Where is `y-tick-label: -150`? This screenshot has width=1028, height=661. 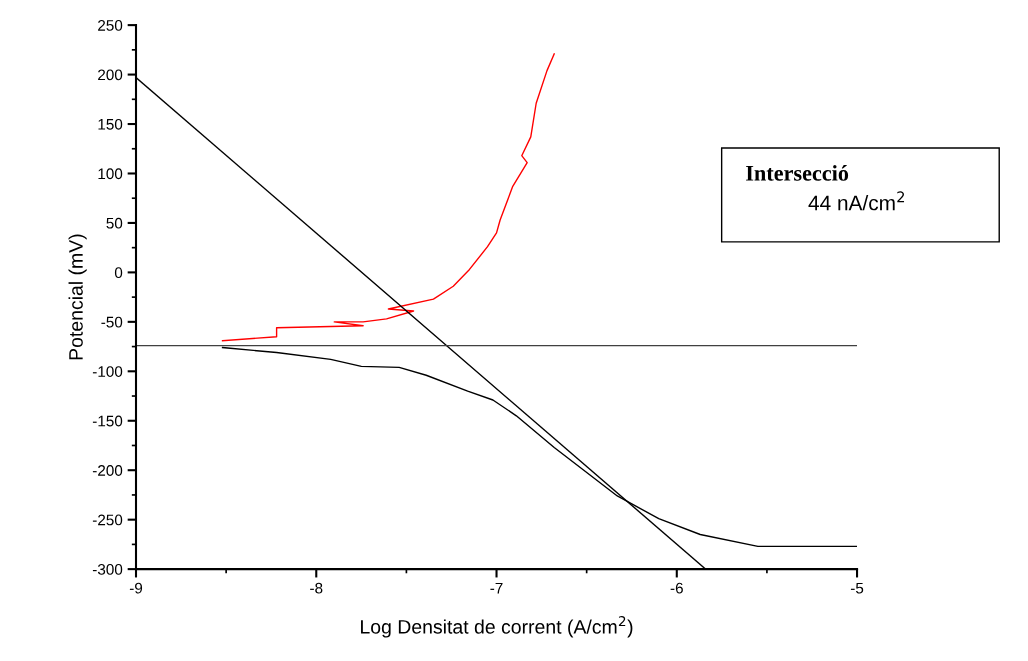
y-tick-label: -150 is located at coordinates (107, 421).